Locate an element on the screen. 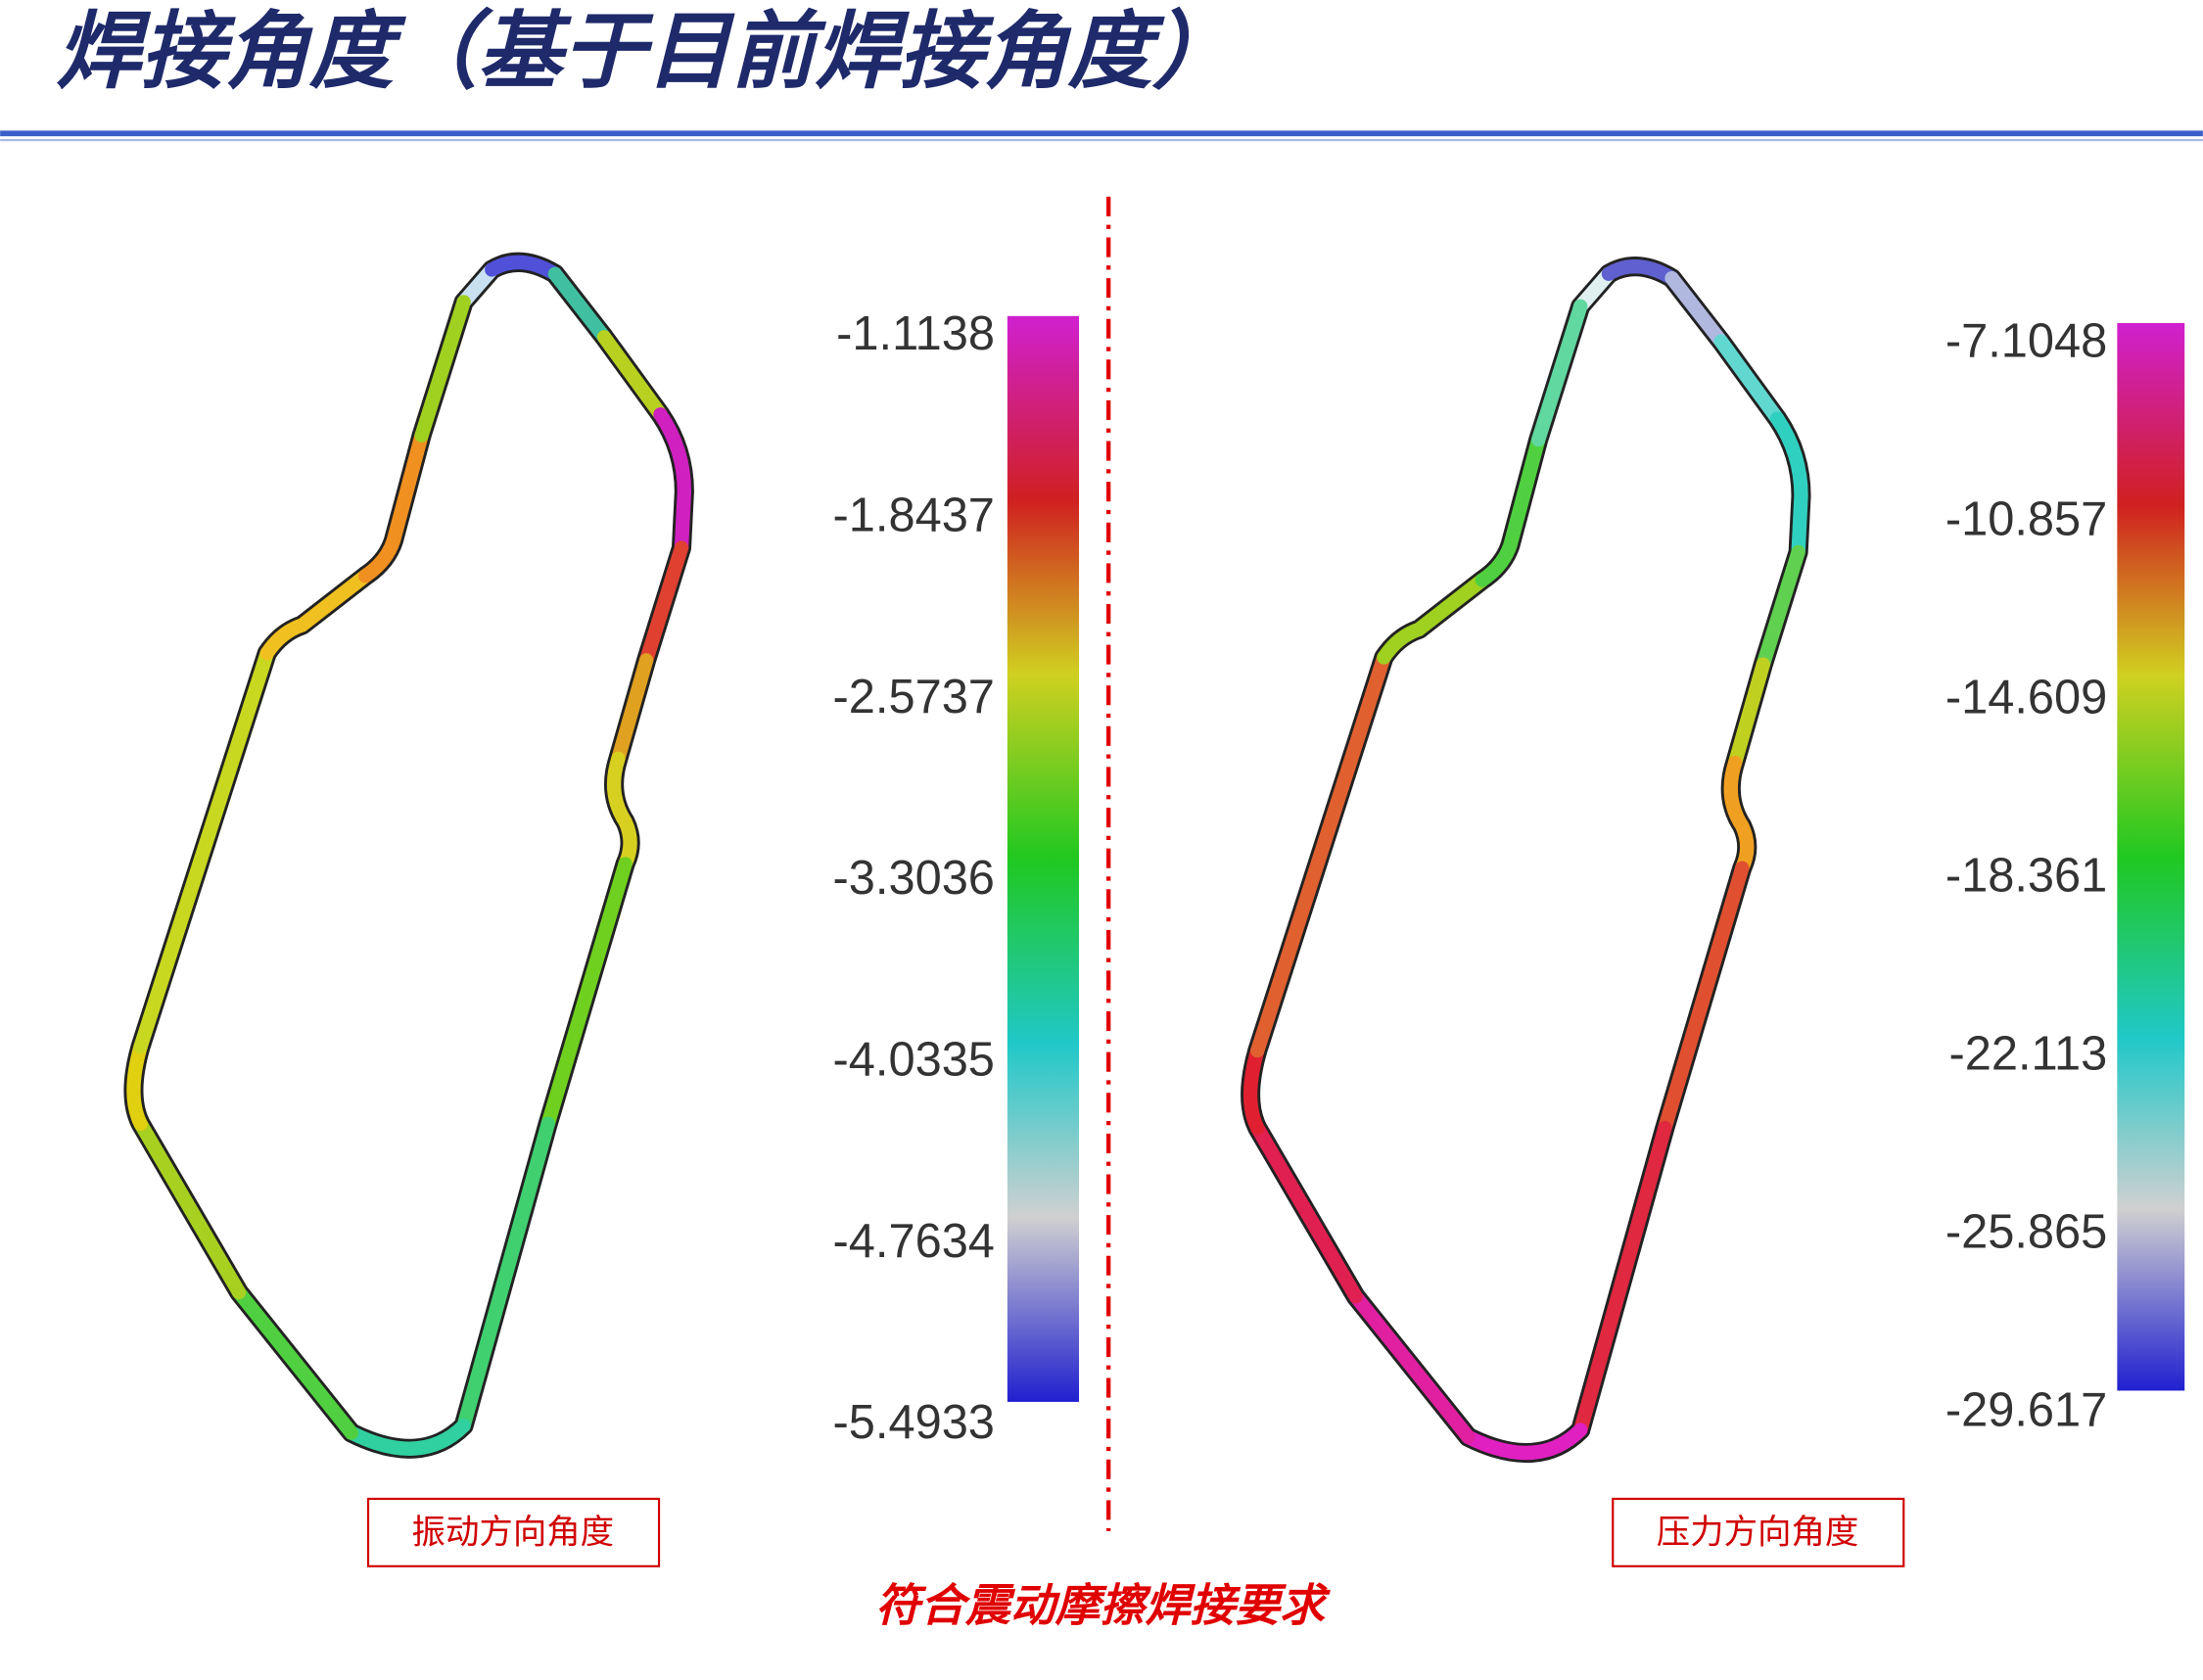 Image resolution: width=2203 pixels, height=1680 pixels. colorbar-tick-label: -2.5737 is located at coordinates (914, 697).